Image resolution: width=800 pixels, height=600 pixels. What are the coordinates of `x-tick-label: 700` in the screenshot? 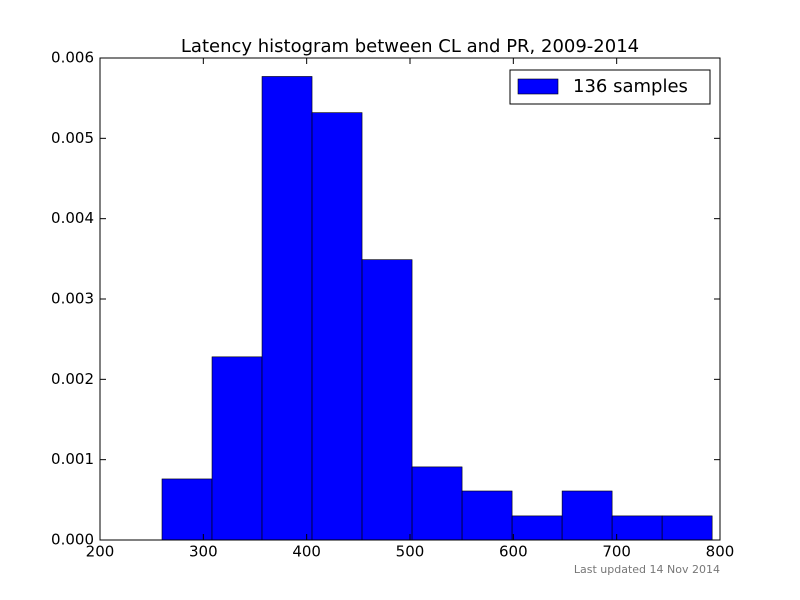 It's located at (616, 552).